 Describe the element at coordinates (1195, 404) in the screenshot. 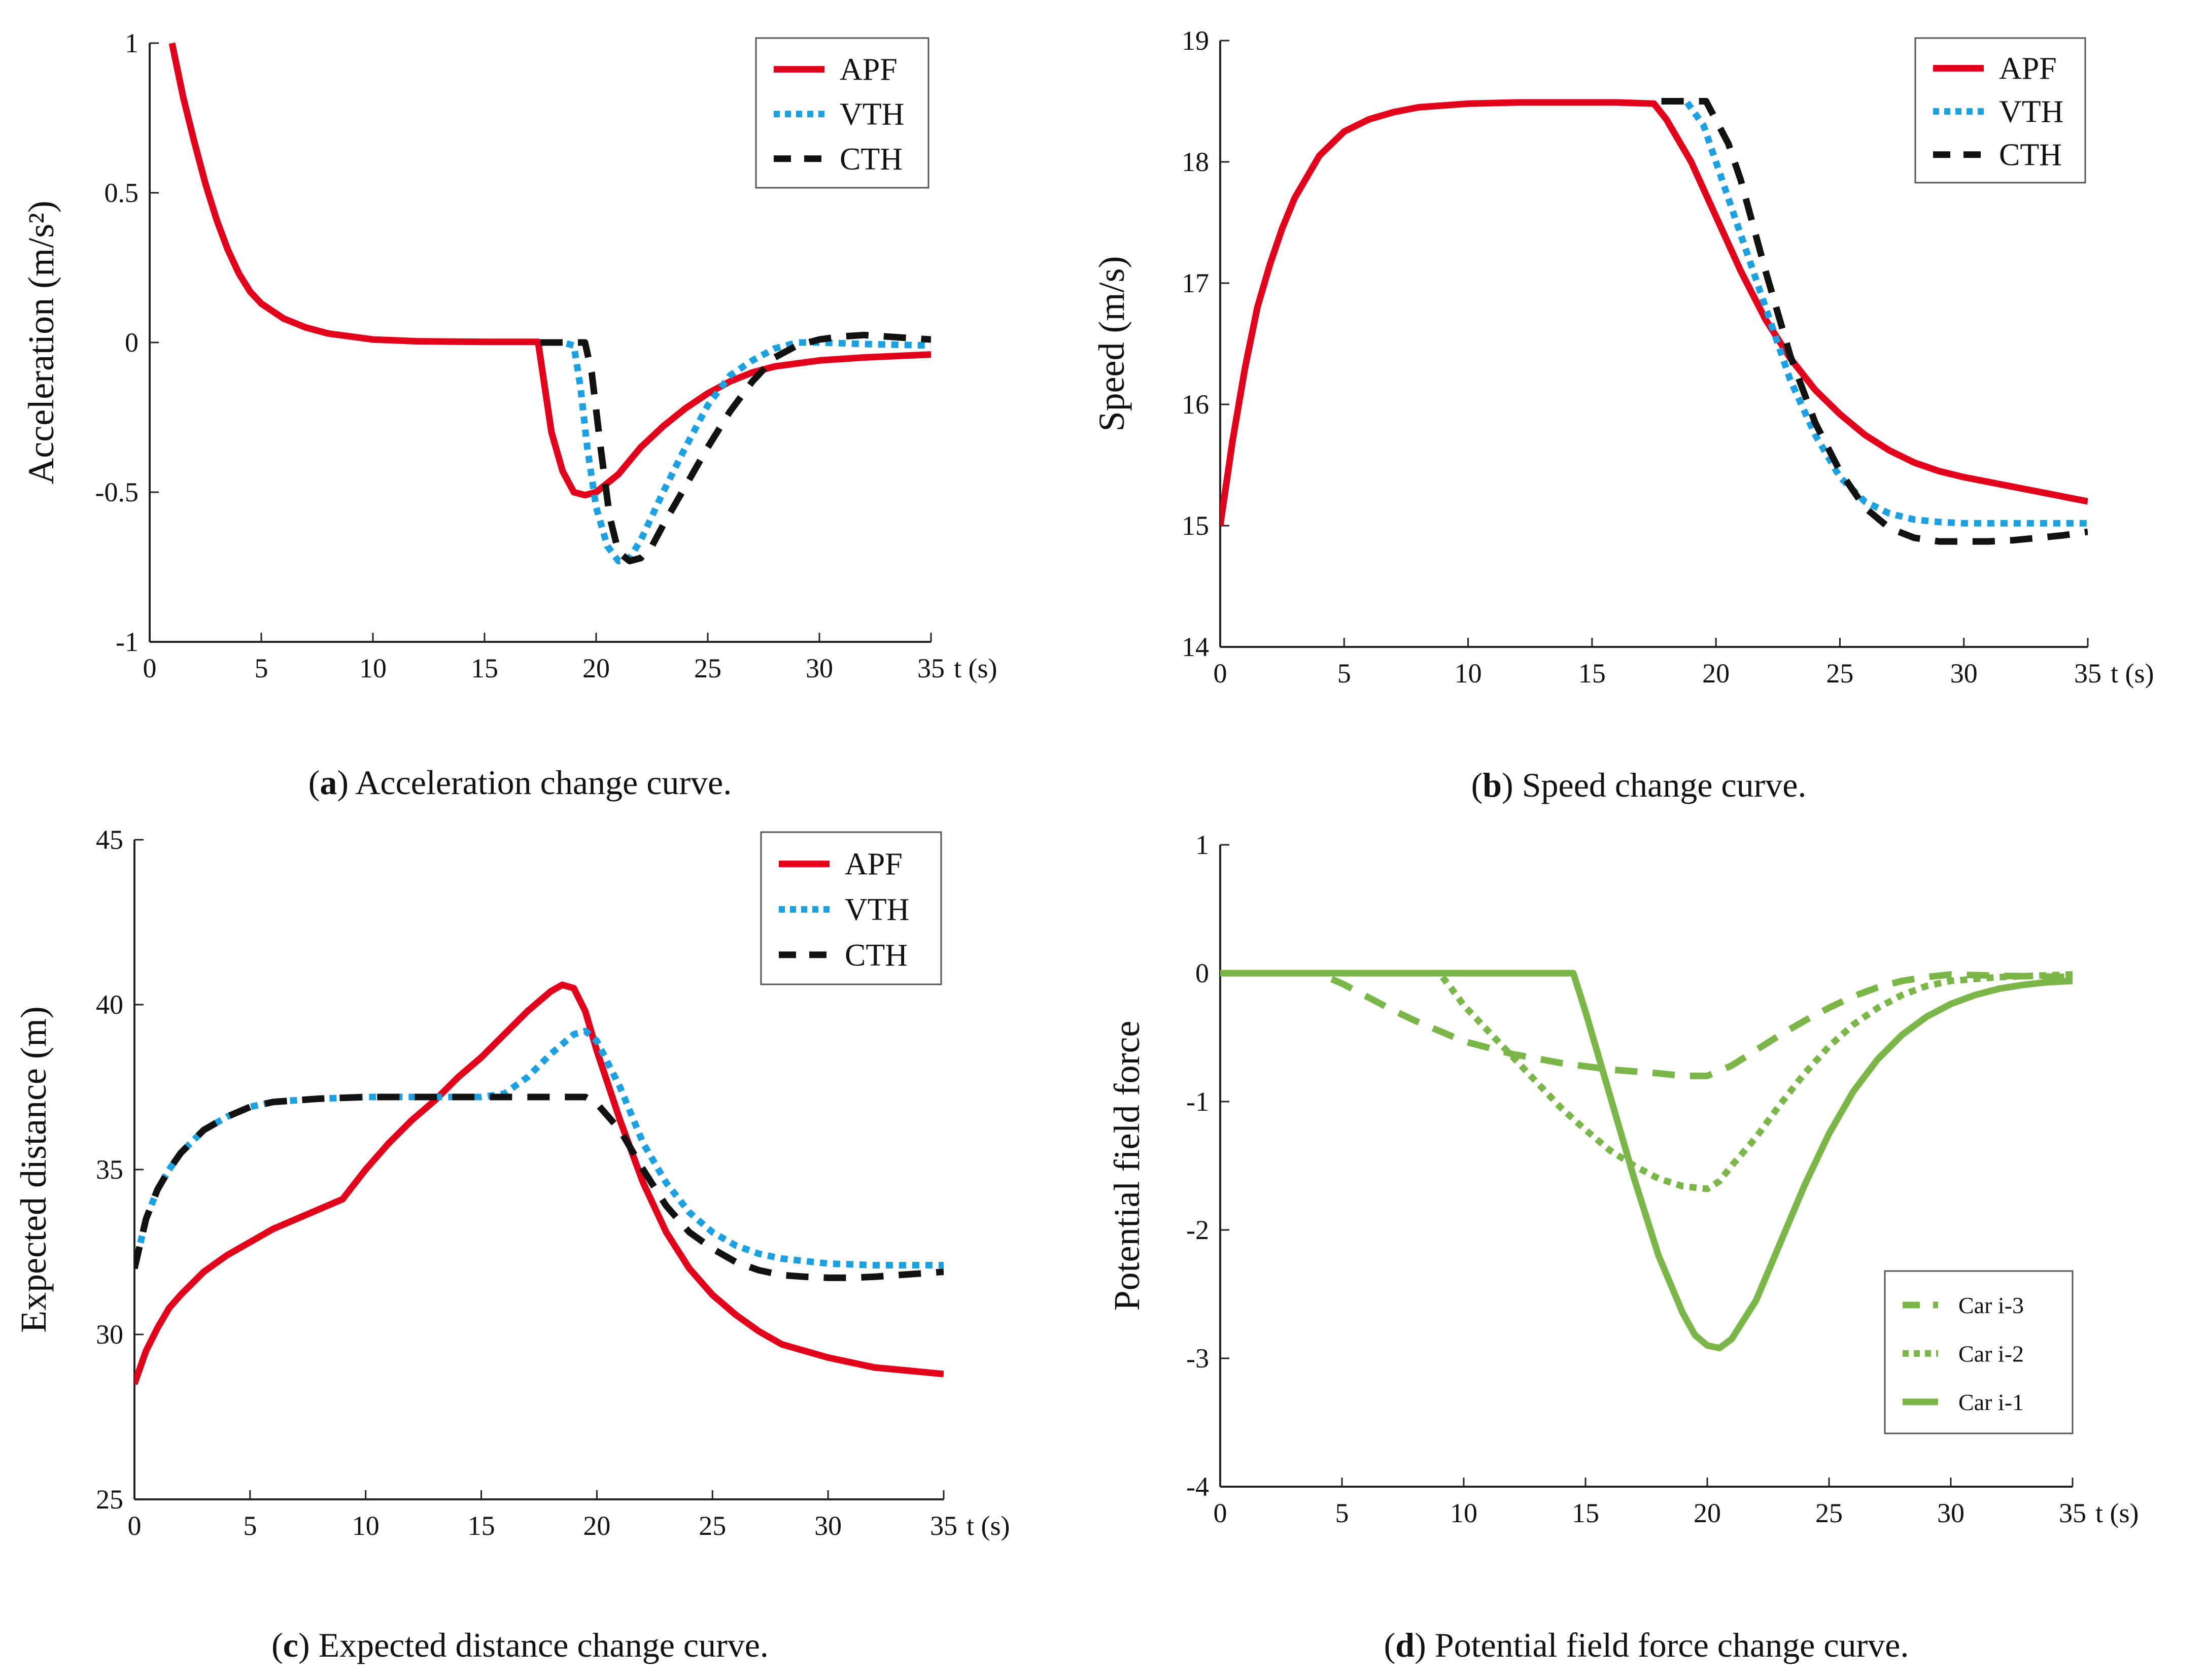

I see `y-tick-label: 16` at that location.